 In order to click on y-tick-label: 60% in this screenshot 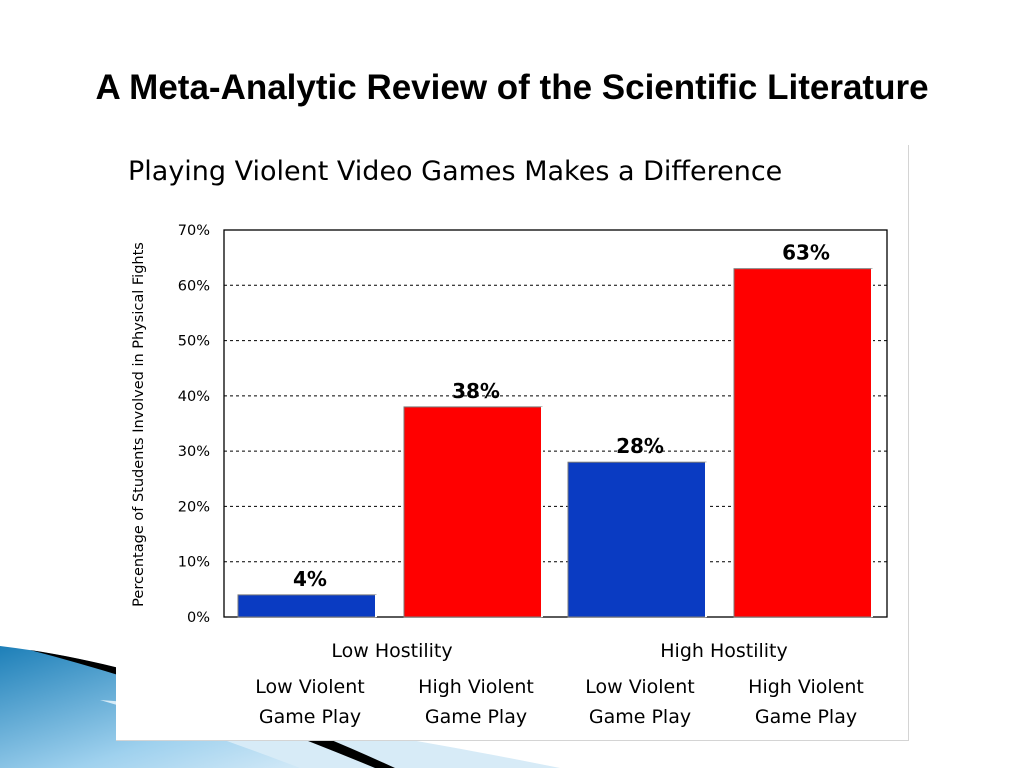, I will do `click(194, 286)`.